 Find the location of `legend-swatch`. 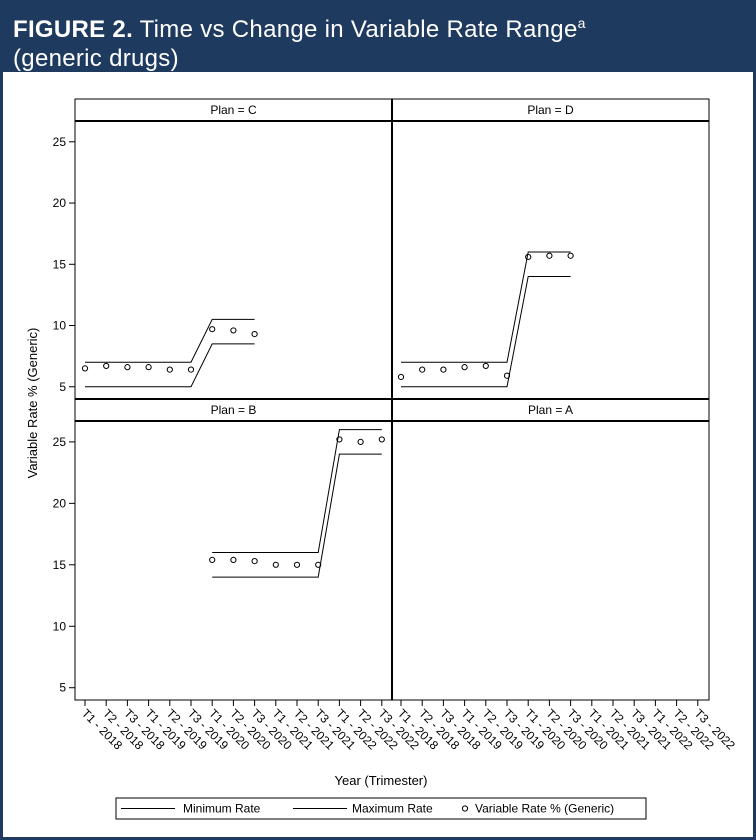

legend-swatch is located at coordinates (465, 808).